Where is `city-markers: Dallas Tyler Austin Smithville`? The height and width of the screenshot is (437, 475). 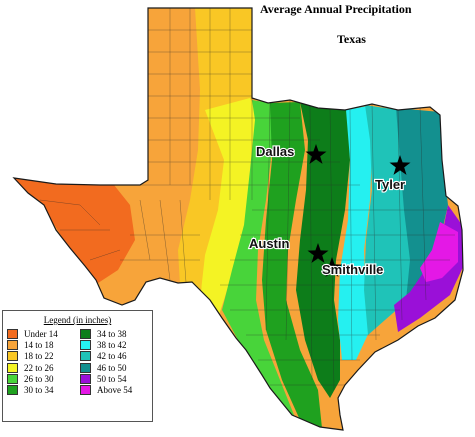
city-markers: Dallas Tyler Austin Smithville is located at coordinates (329, 210).